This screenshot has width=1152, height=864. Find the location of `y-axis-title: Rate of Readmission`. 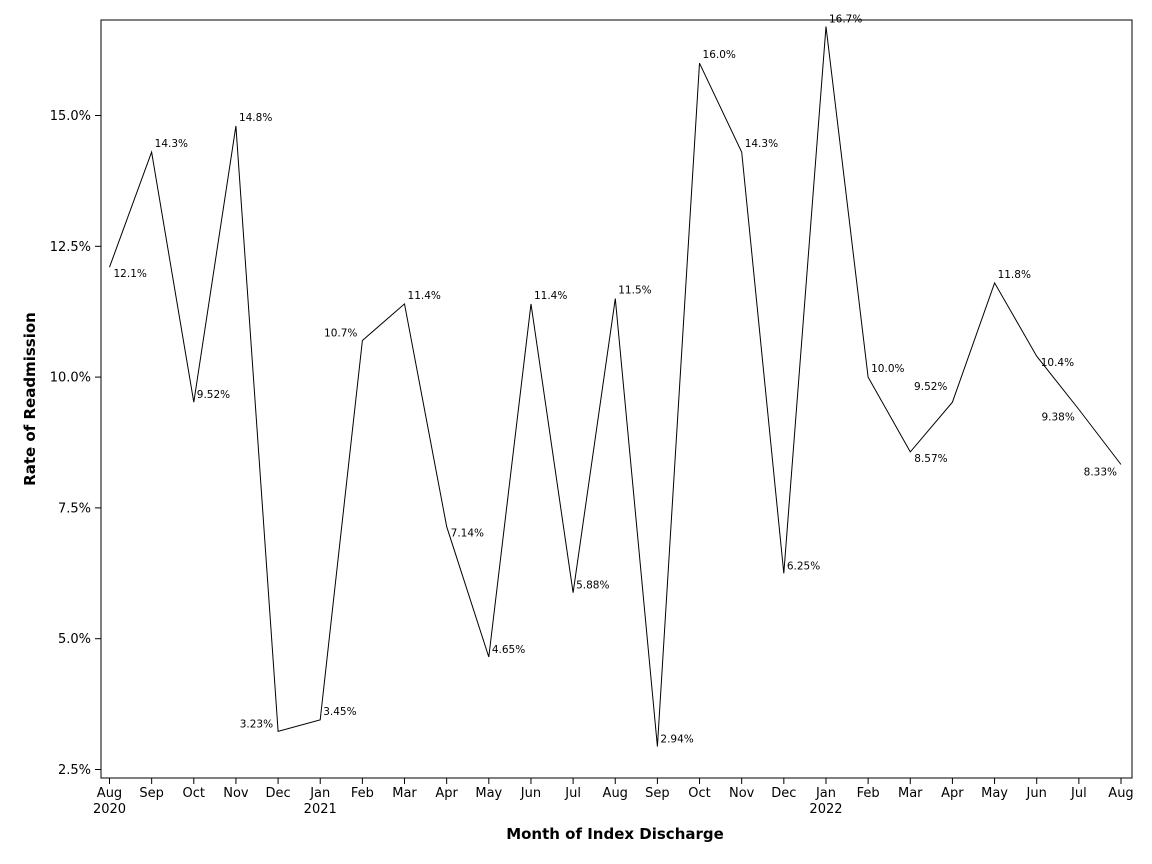

y-axis-title: Rate of Readmission is located at coordinates (30, 399).